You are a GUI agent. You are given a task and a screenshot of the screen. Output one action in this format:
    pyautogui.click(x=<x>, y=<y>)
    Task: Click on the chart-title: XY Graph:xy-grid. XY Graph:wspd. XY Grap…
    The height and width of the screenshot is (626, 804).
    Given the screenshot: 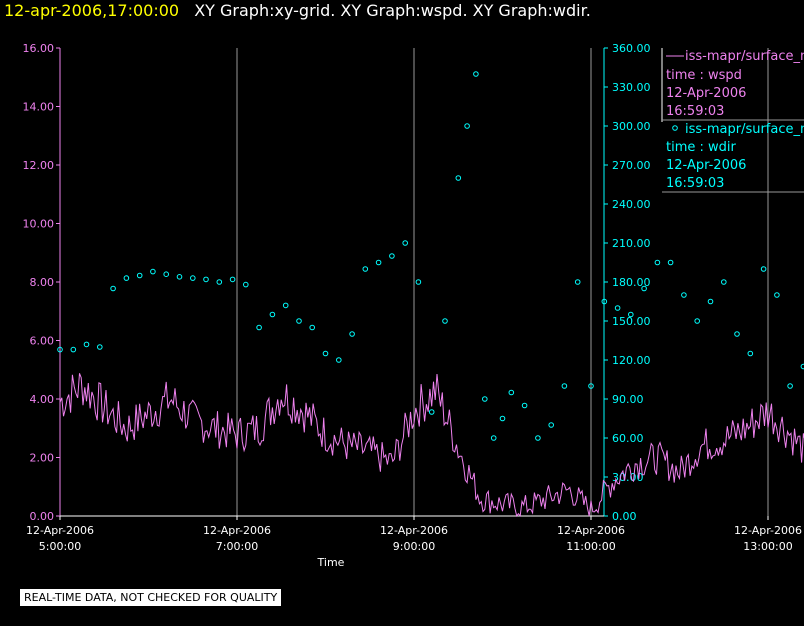 What is the action you would take?
    pyautogui.click(x=392, y=10)
    